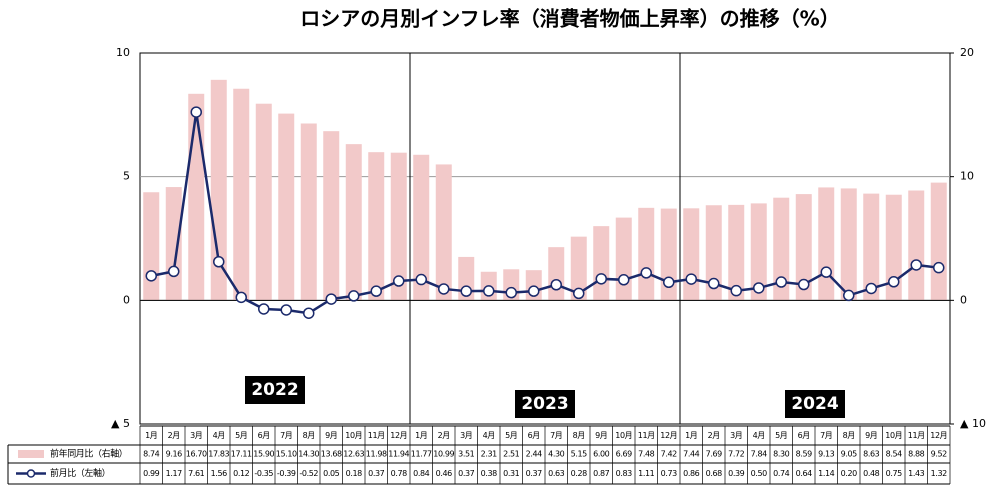 The image size is (1000, 497). Describe the element at coordinates (421, 454) in the screenshot. I see `table-value: 11.77` at that location.